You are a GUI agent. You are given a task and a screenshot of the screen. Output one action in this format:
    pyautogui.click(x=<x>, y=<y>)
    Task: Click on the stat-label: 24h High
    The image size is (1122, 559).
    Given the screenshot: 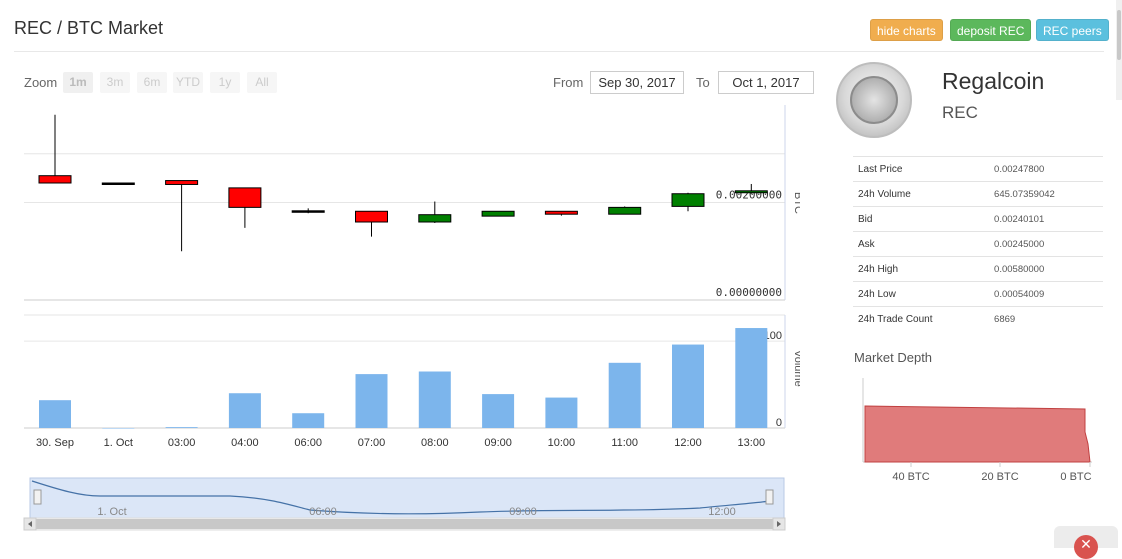 What is the action you would take?
    pyautogui.click(x=921, y=269)
    